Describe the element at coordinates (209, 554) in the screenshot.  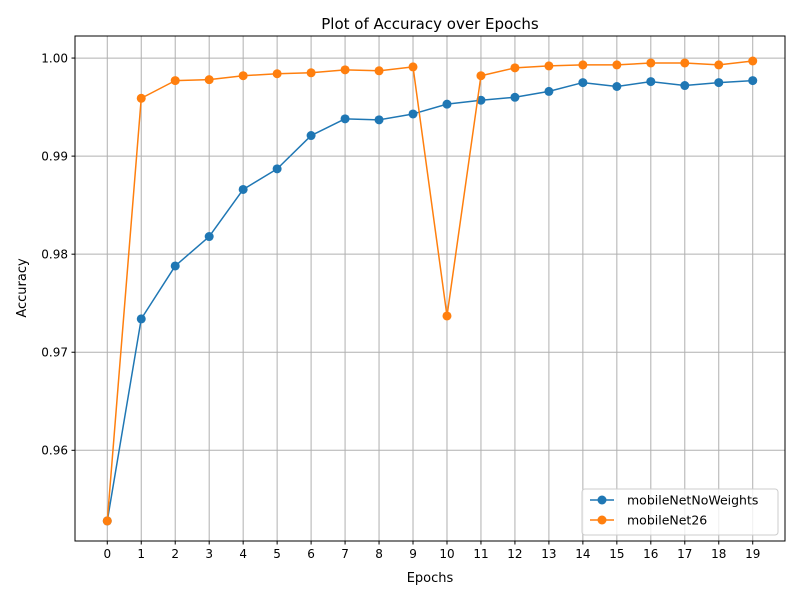
I see `x-tick-label: 3` at that location.